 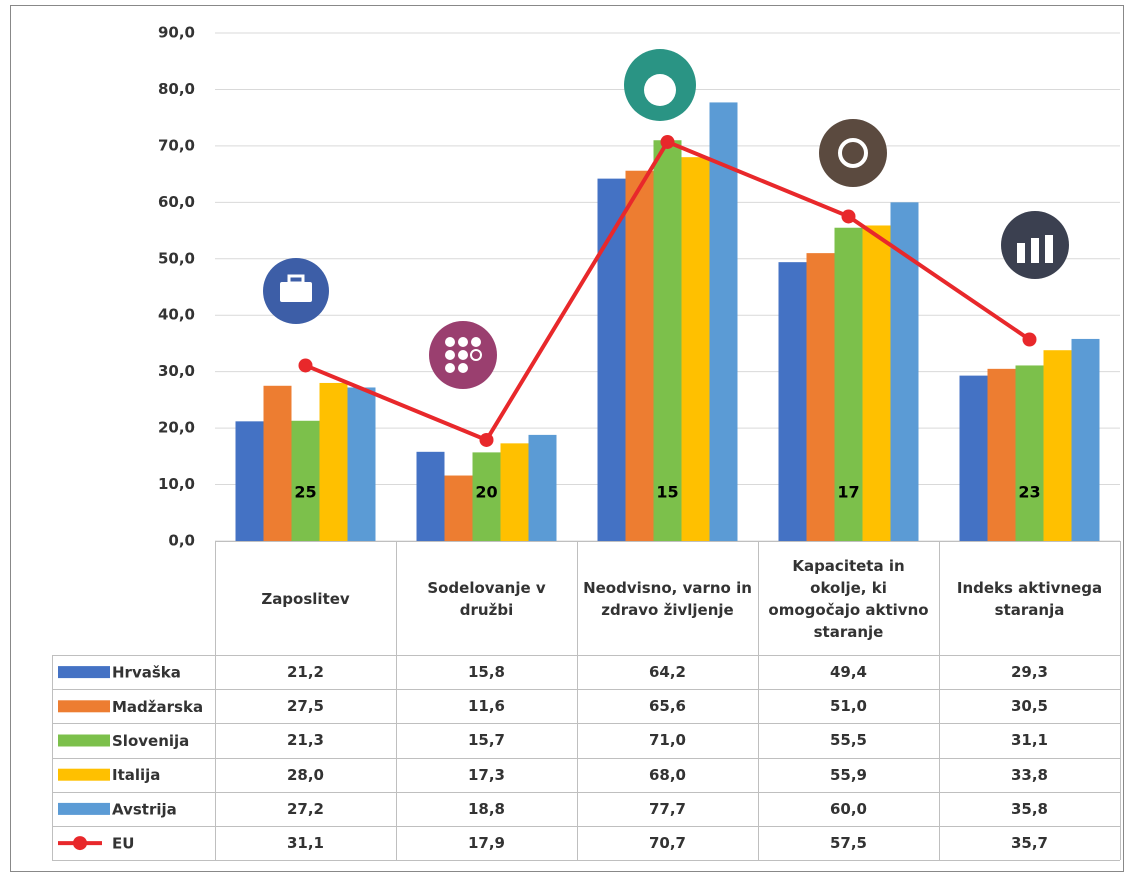 I want to click on y-tick-label: 30,0, so click(x=176, y=371).